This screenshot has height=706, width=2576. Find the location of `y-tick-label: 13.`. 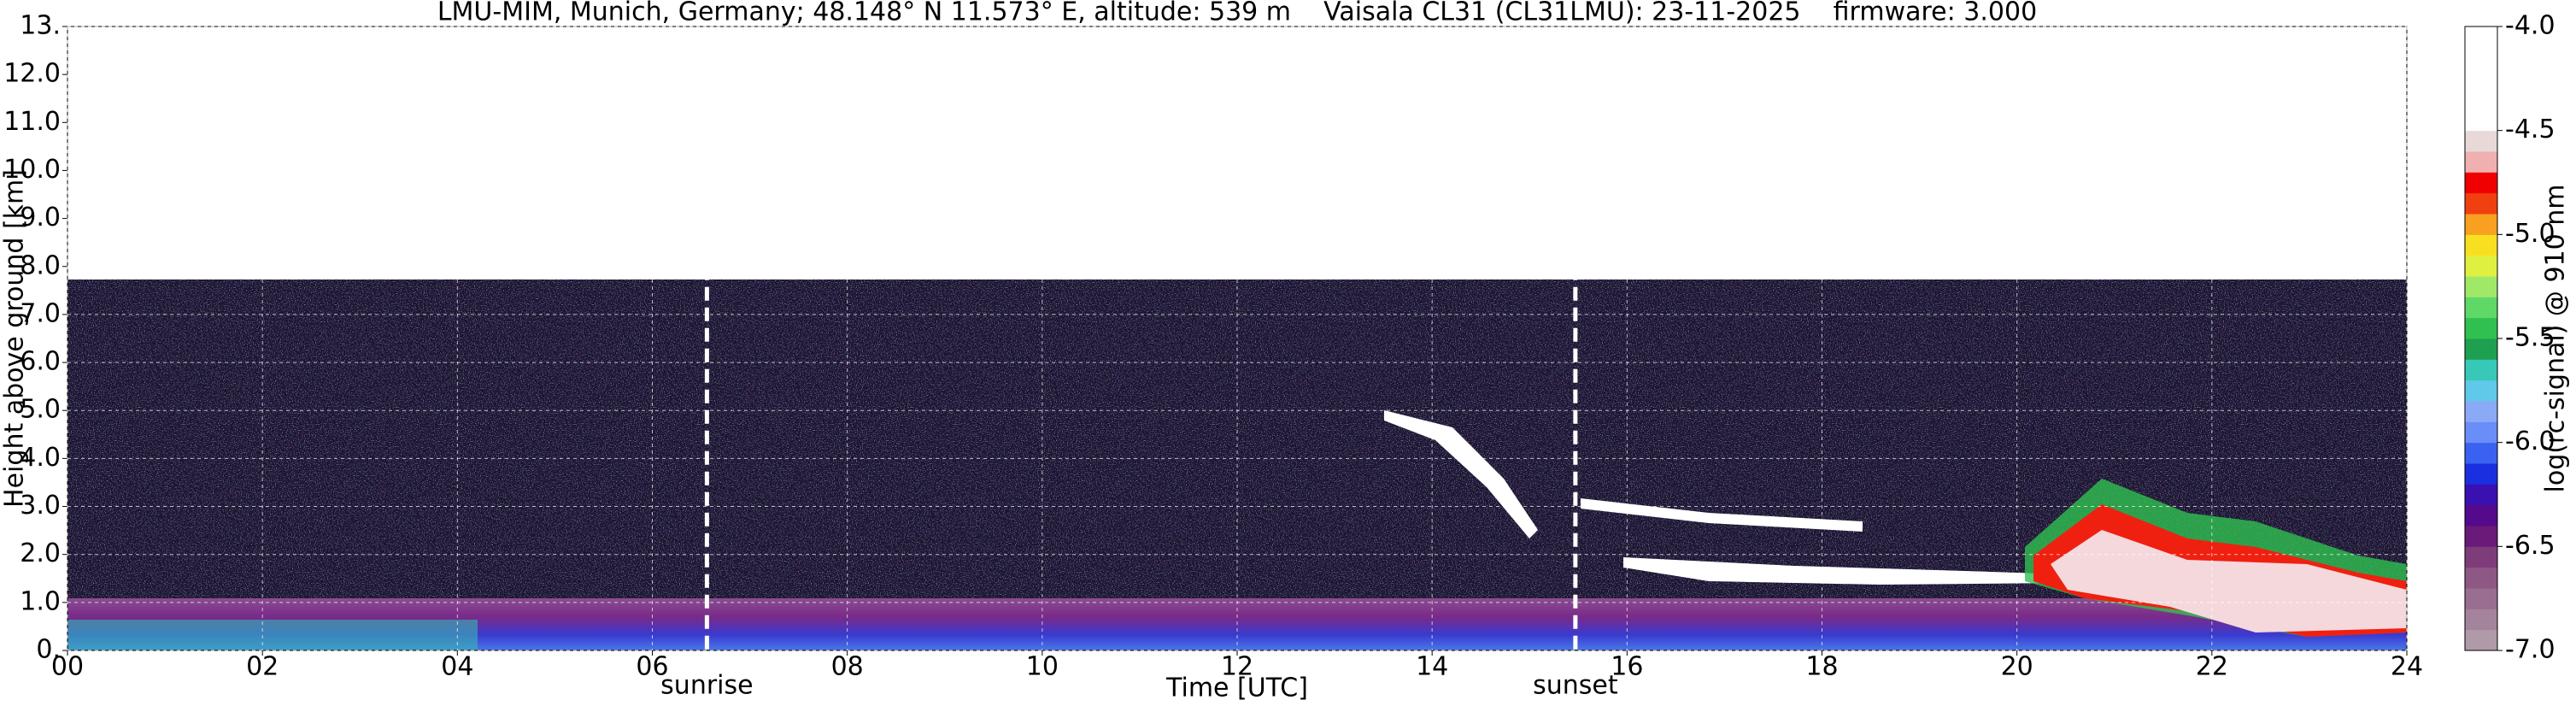

y-tick-label: 13. is located at coordinates (40, 26).